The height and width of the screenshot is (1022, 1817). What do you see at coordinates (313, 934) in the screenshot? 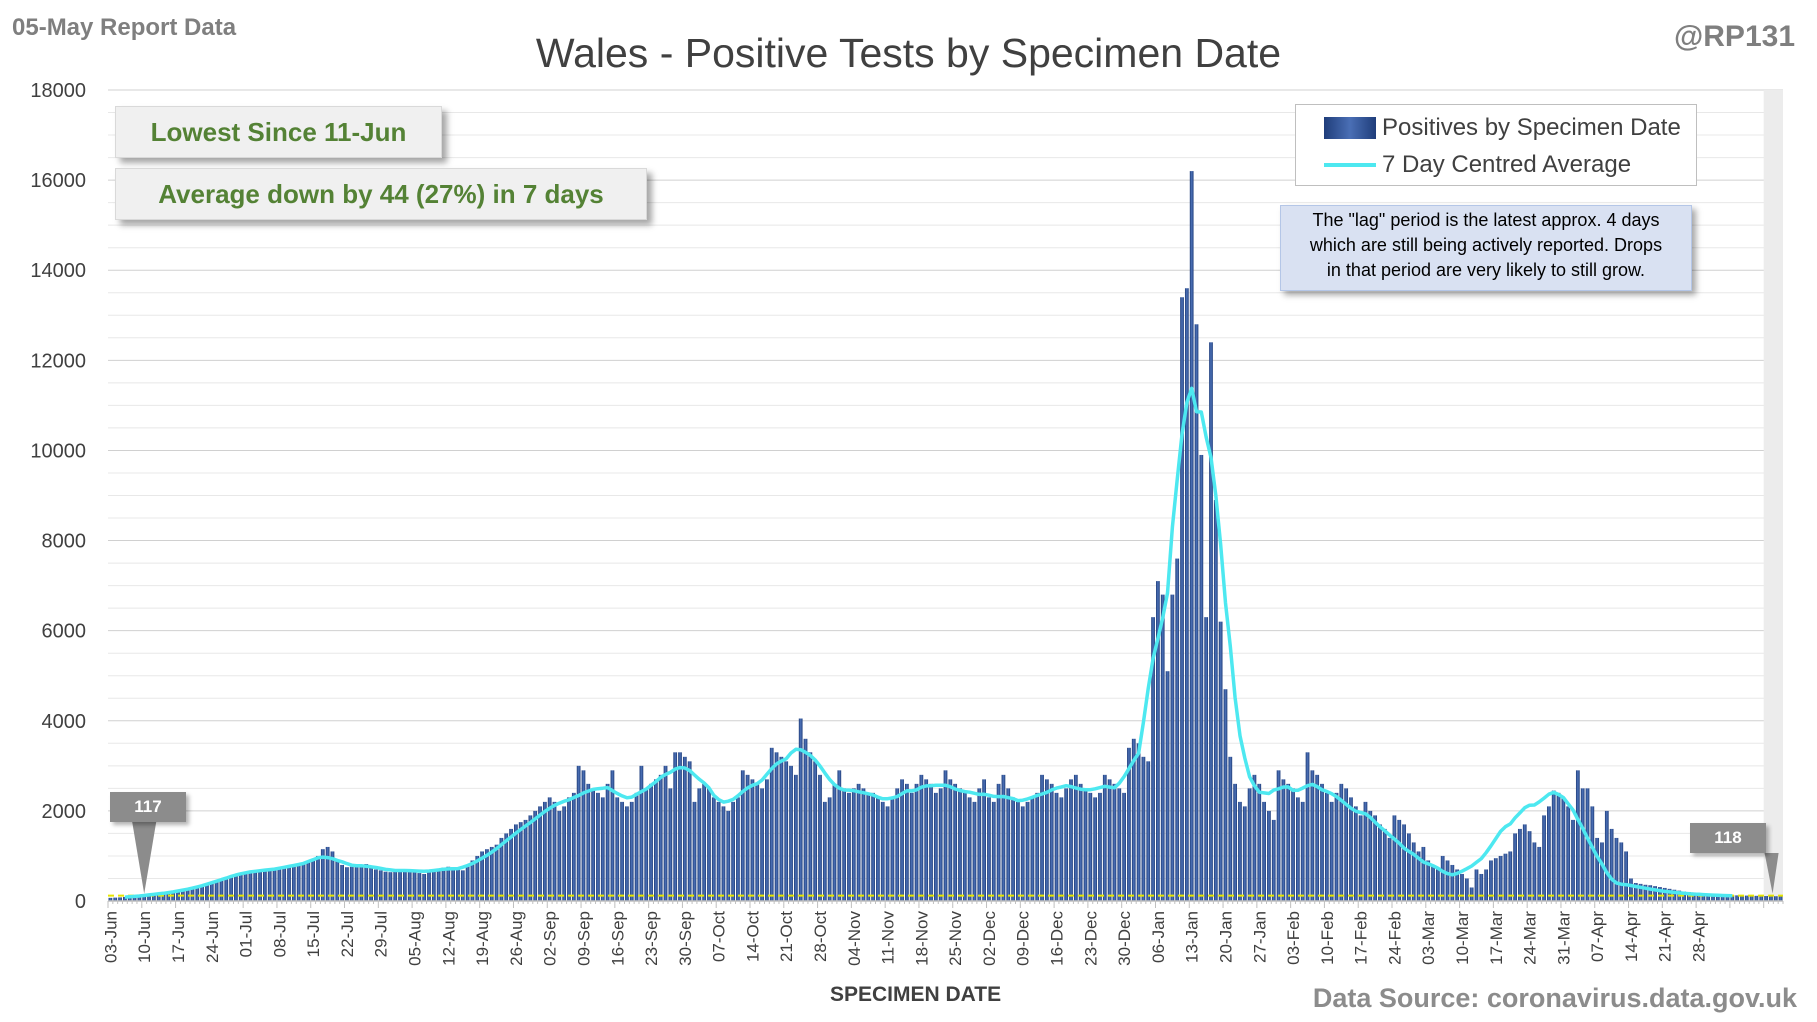
I see `x-tick-label: 15-Jul` at bounding box center [313, 934].